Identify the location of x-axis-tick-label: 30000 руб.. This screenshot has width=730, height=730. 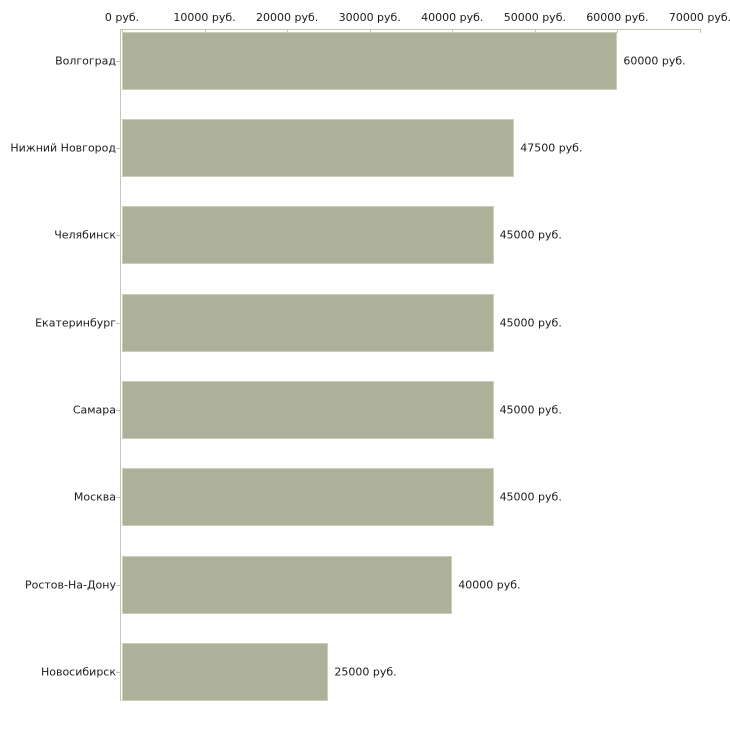
(369, 17).